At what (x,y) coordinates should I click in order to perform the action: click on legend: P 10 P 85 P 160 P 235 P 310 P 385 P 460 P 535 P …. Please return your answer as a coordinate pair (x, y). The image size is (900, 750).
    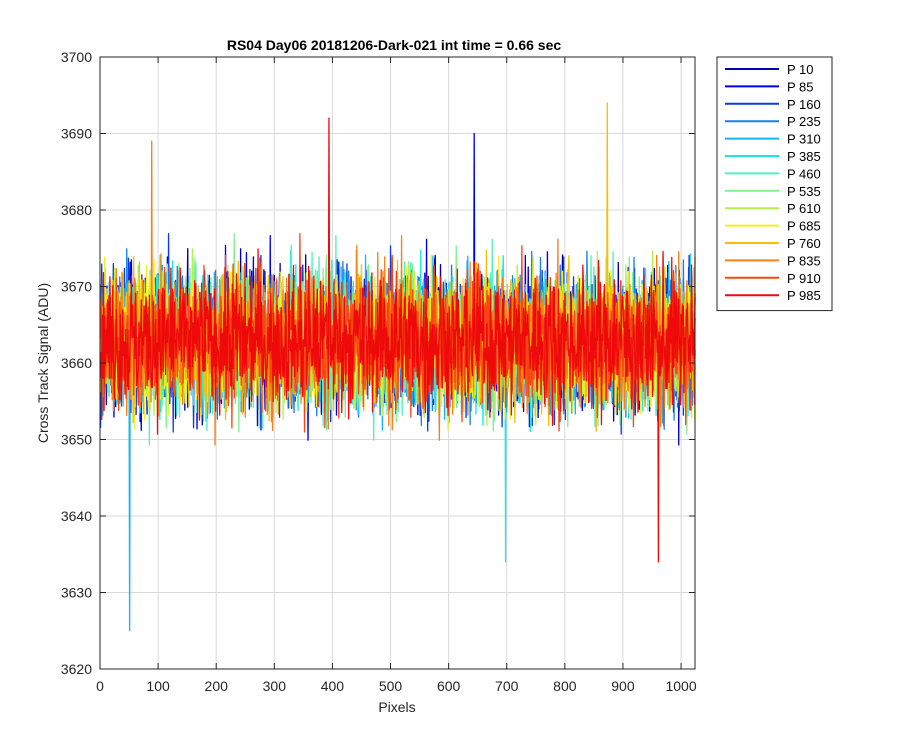
    Looking at the image, I should click on (774, 184).